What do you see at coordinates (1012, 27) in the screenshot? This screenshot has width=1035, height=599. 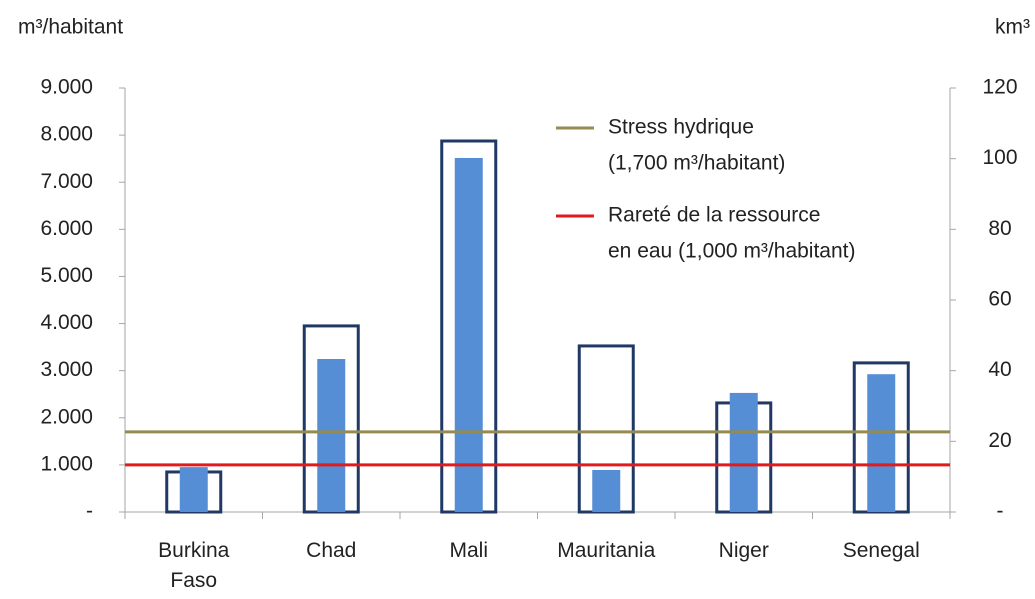 I see `y2-axis-label: km³` at bounding box center [1012, 27].